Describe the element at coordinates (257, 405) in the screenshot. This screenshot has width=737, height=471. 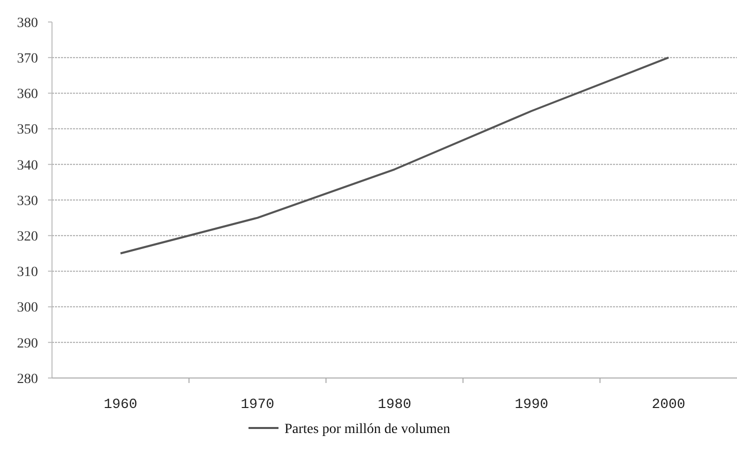
I see `x-tick-label: 1970` at that location.